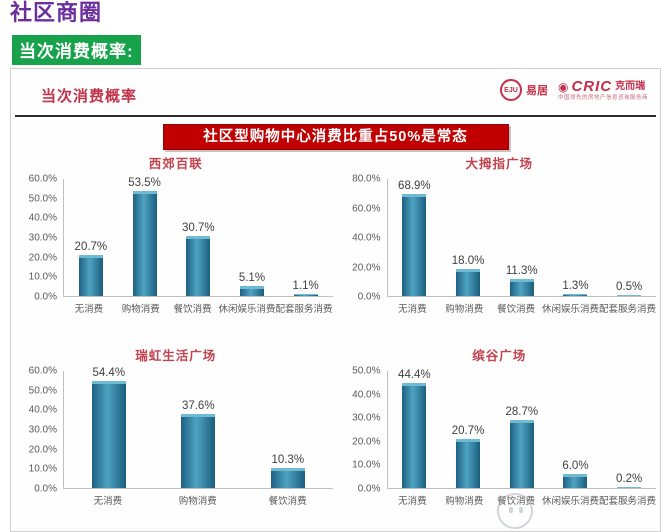 This screenshot has height=532, width=669. What do you see at coordinates (252, 284) in the screenshot?
I see `bar-slot: 5.1%` at bounding box center [252, 284].